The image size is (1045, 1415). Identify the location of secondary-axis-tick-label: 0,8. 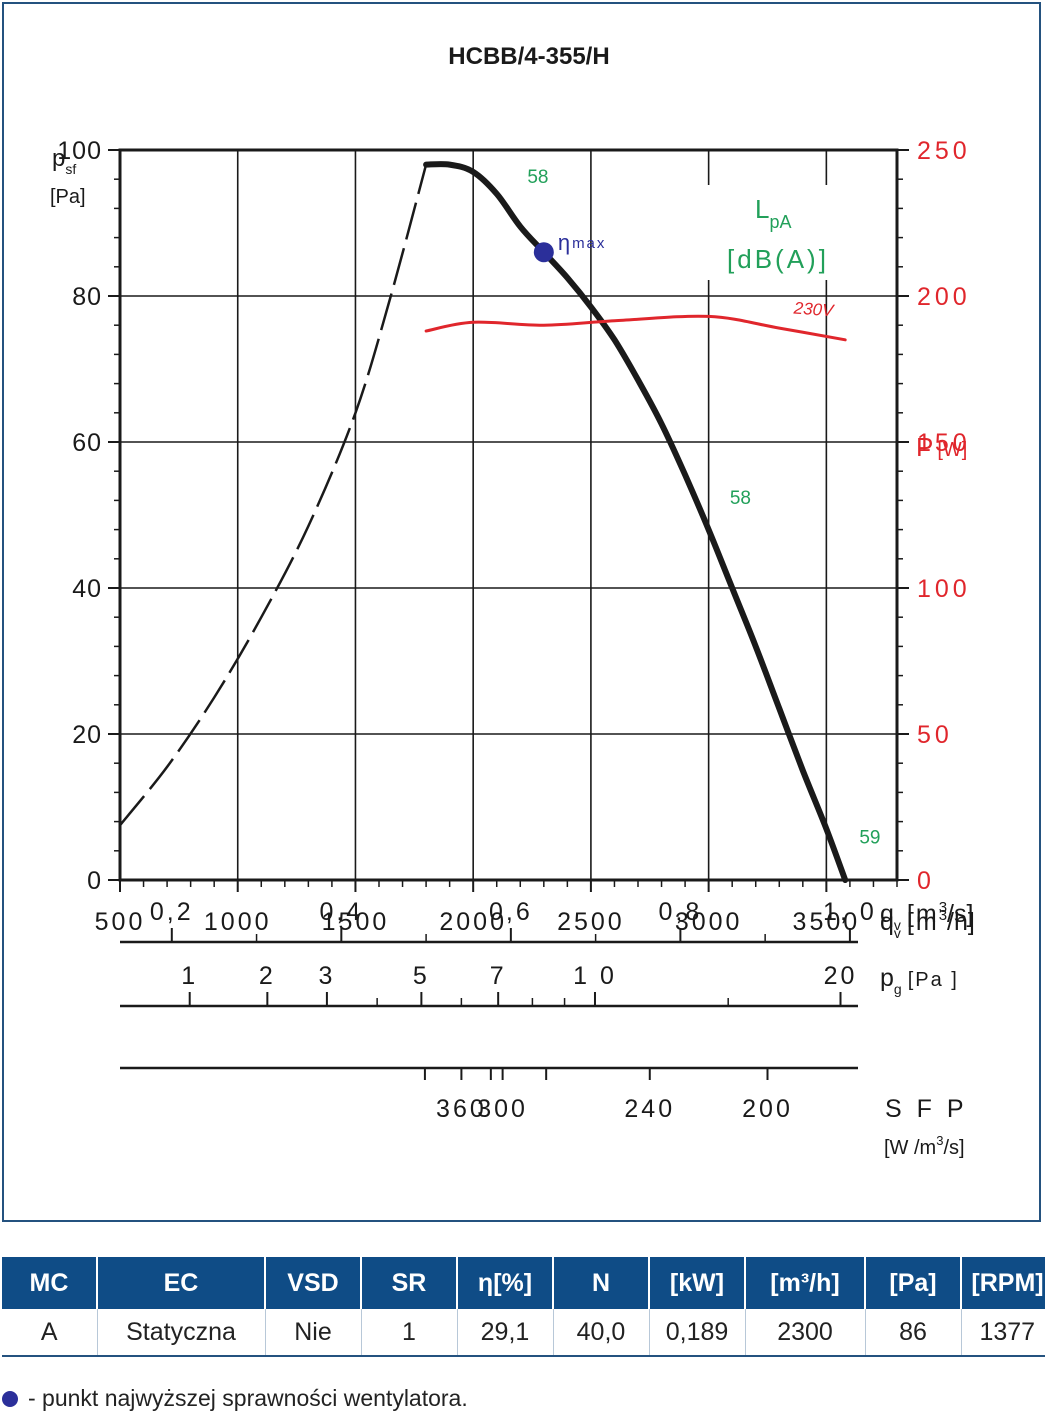
(680, 912).